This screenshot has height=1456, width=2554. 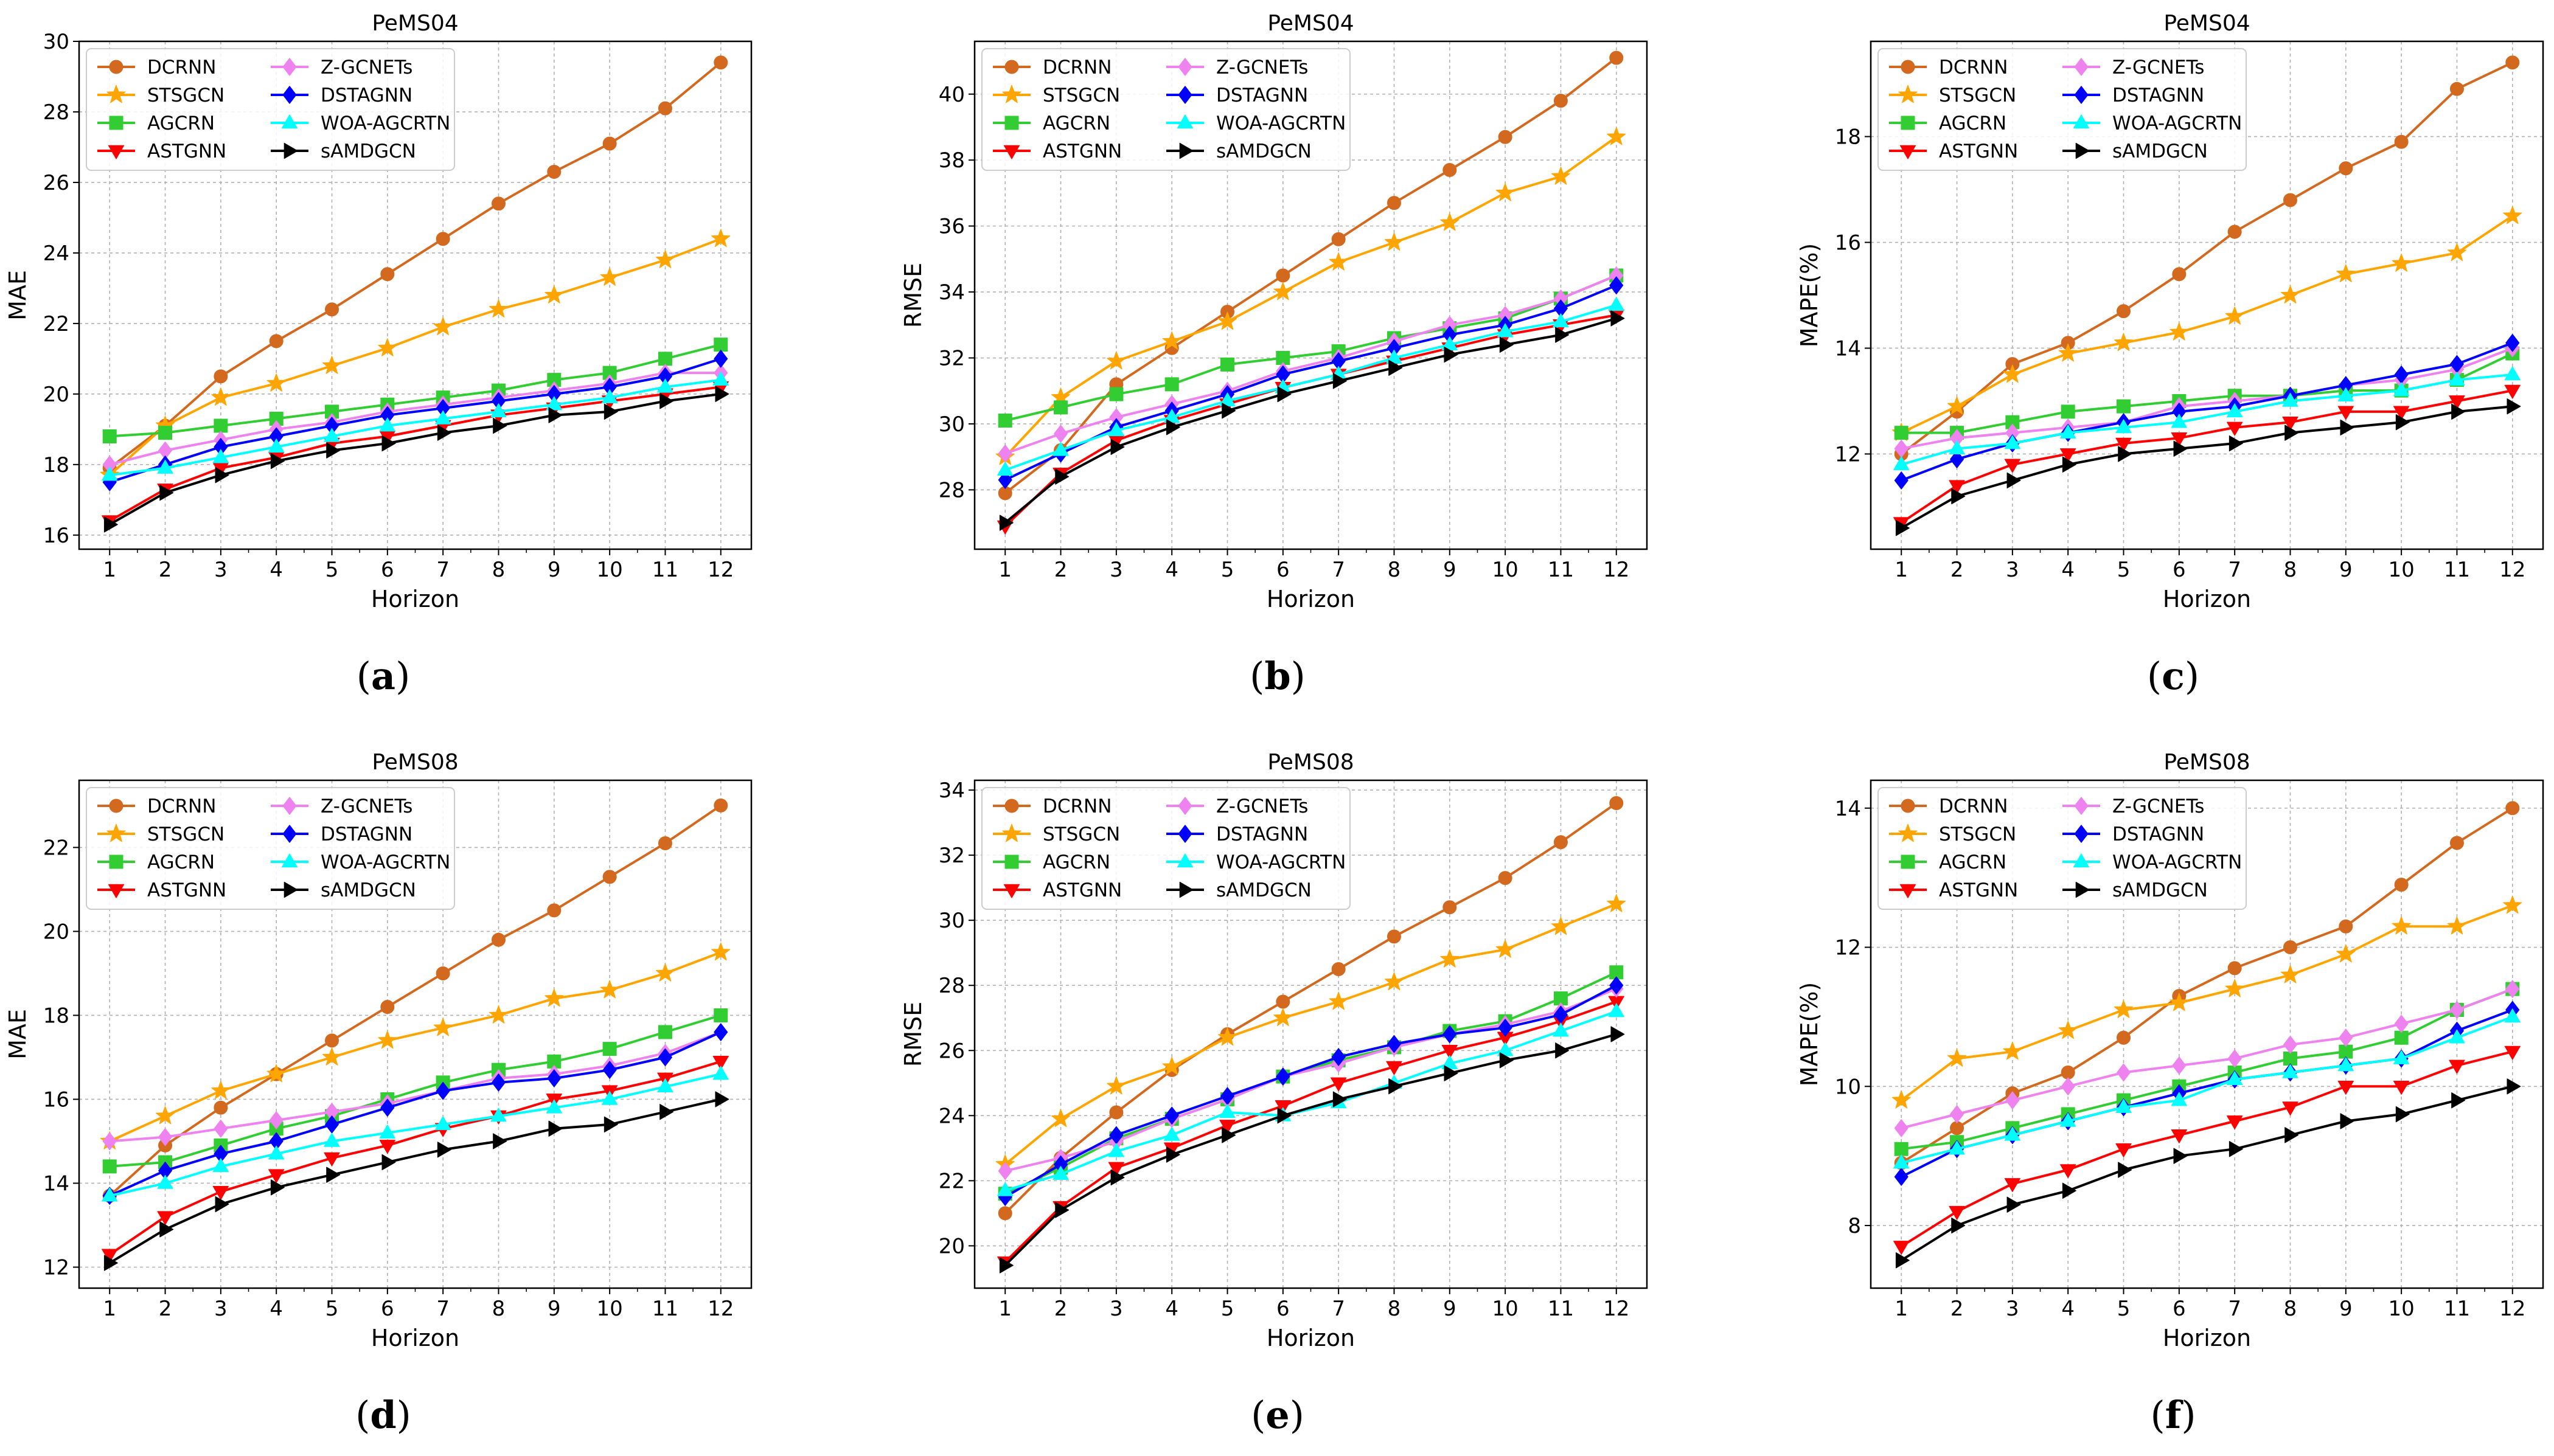 I want to click on y-tick-label: 16, so click(x=56, y=1099).